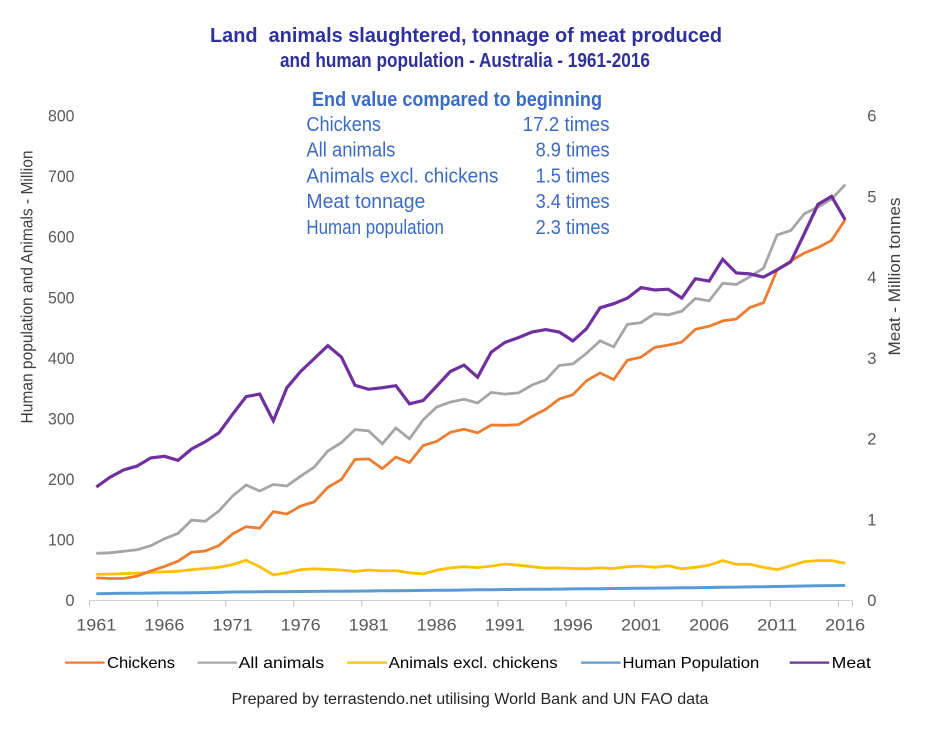  Describe the element at coordinates (871, 278) in the screenshot. I see `svg-text: 4` at that location.